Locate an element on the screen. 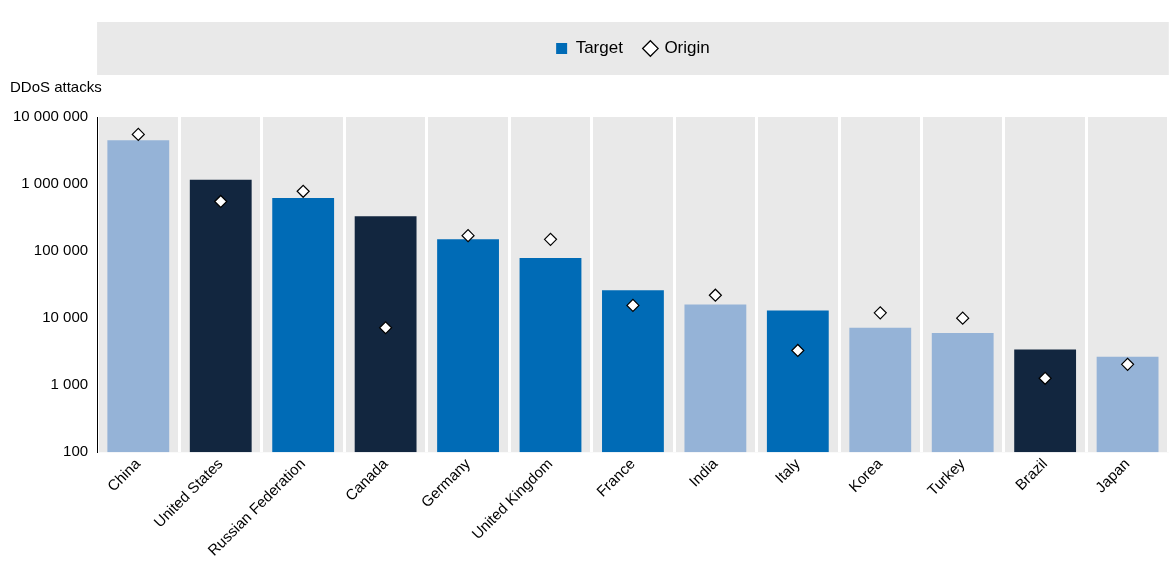 This screenshot has width=1176, height=567. y-tick-label: 10 000 000 is located at coordinates (51, 116).